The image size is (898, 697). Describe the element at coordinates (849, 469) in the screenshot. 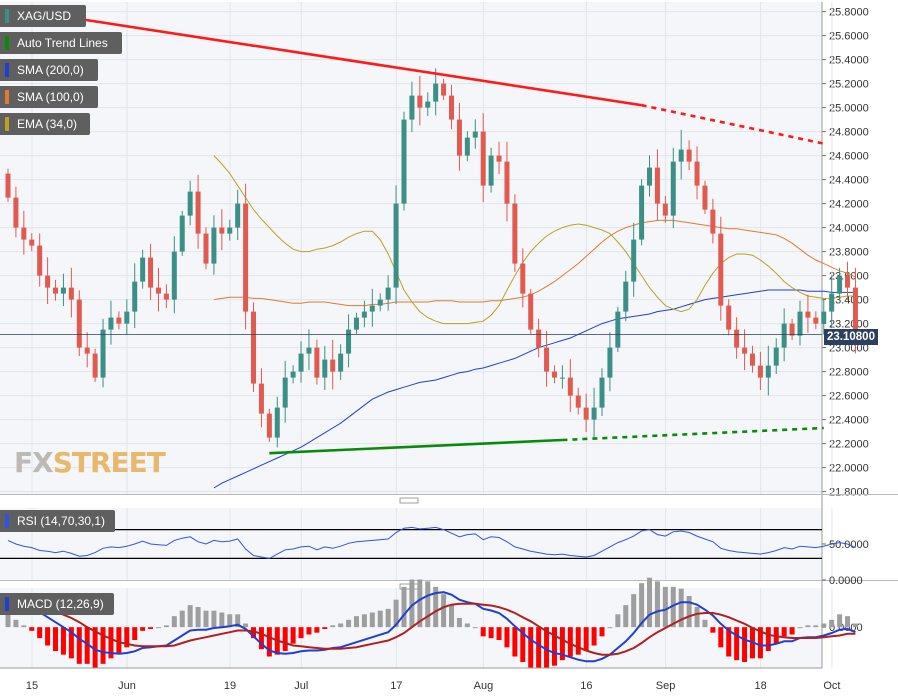

I see `price-y-tick-label: 22.0000` at that location.